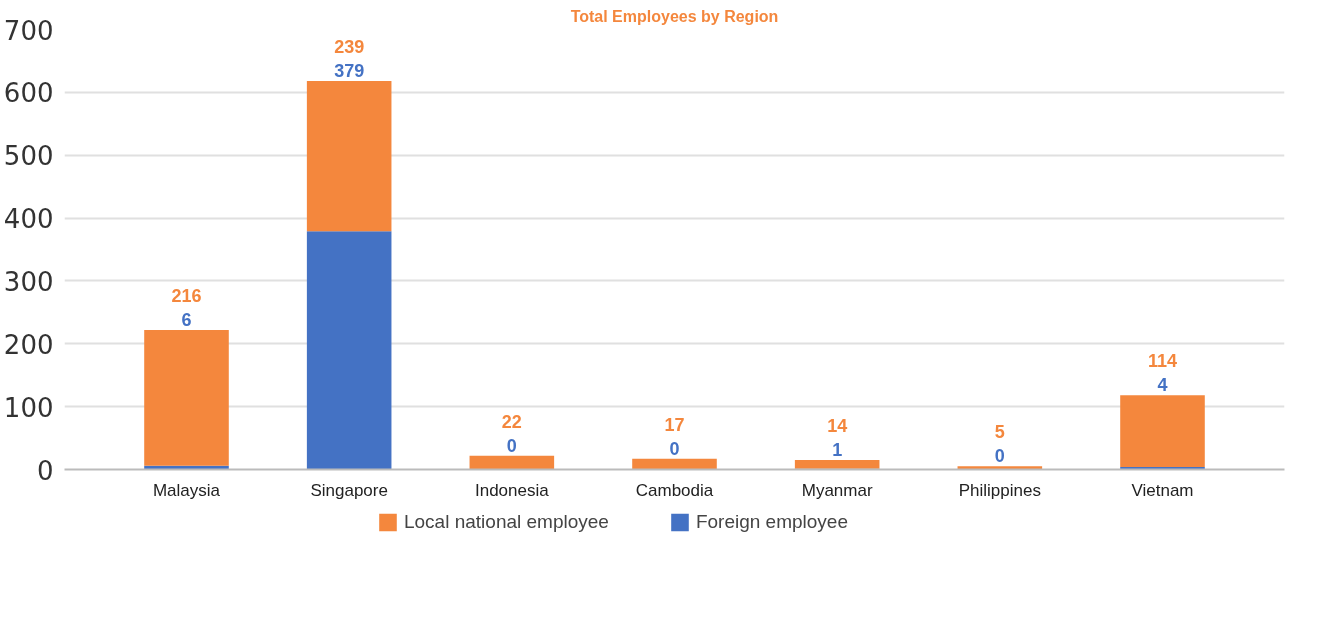  What do you see at coordinates (186, 490) in the screenshot?
I see `x-tick-label: Malaysia` at bounding box center [186, 490].